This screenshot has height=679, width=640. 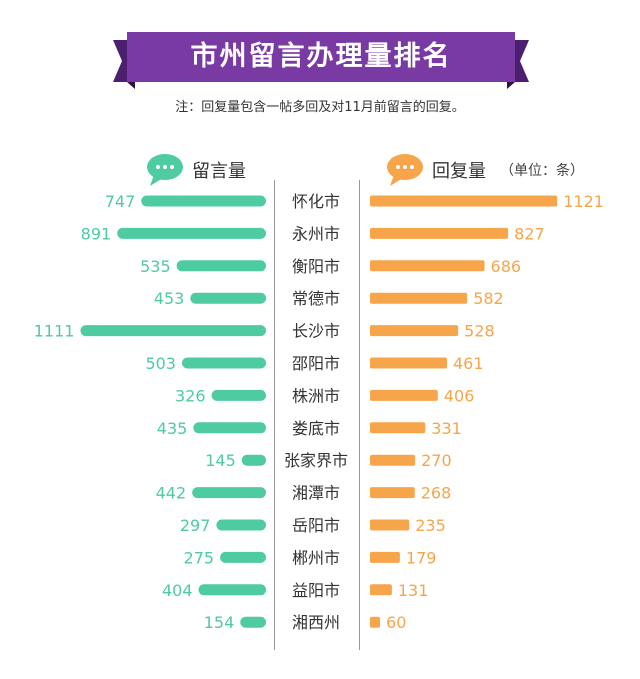 What do you see at coordinates (320, 107) in the screenshot?
I see `footnote: 注：回复量包含一帖多回及对11月前留言的回复。` at bounding box center [320, 107].